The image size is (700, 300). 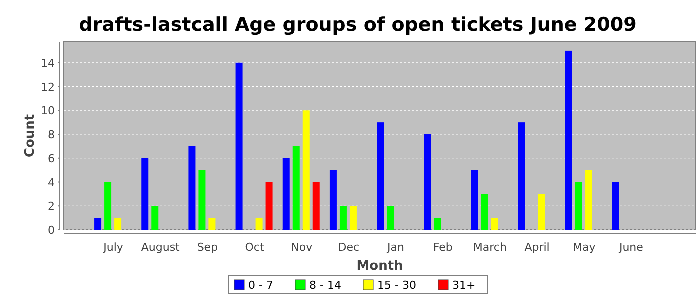 What do you see at coordinates (349, 247) in the screenshot?
I see `x-tick-label: Dec` at bounding box center [349, 247].